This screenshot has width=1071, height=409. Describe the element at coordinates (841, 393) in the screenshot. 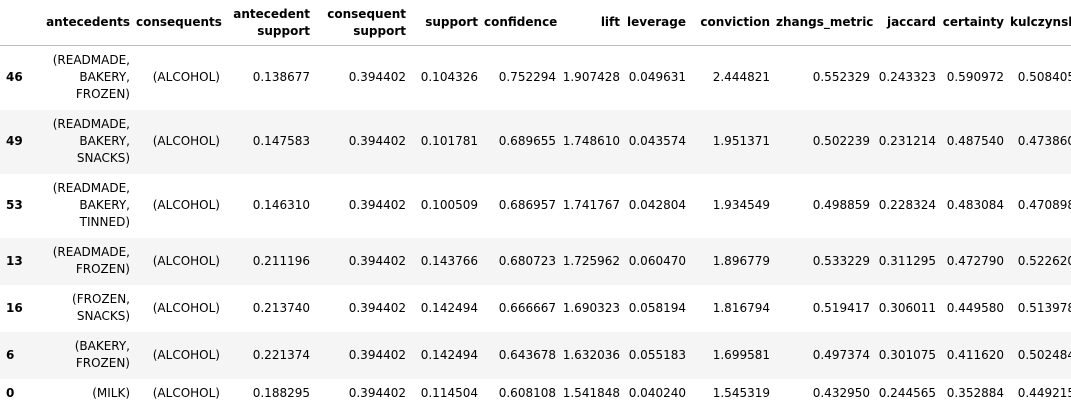

I see `cell-value: 0.432950` at that location.